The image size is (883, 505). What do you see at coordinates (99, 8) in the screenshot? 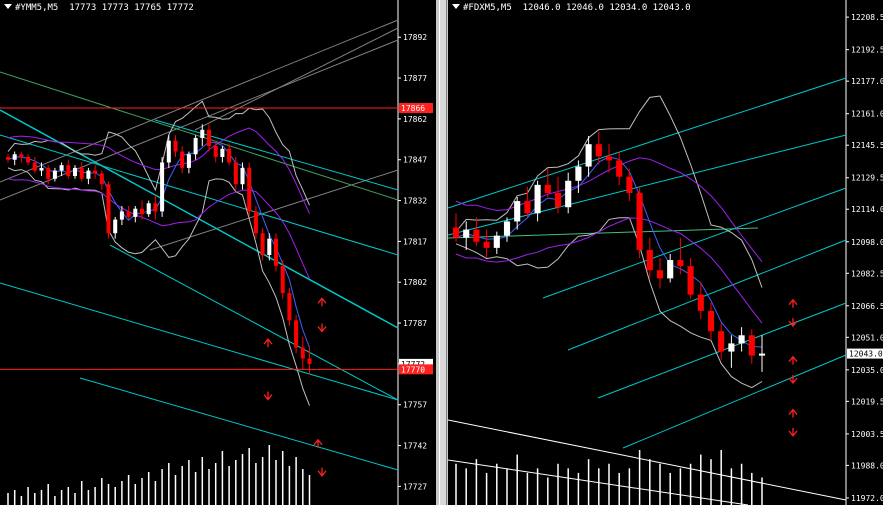
I see `ym-chart-header: #YMM5,M5 17773 17773 17765 17772` at bounding box center [99, 8].